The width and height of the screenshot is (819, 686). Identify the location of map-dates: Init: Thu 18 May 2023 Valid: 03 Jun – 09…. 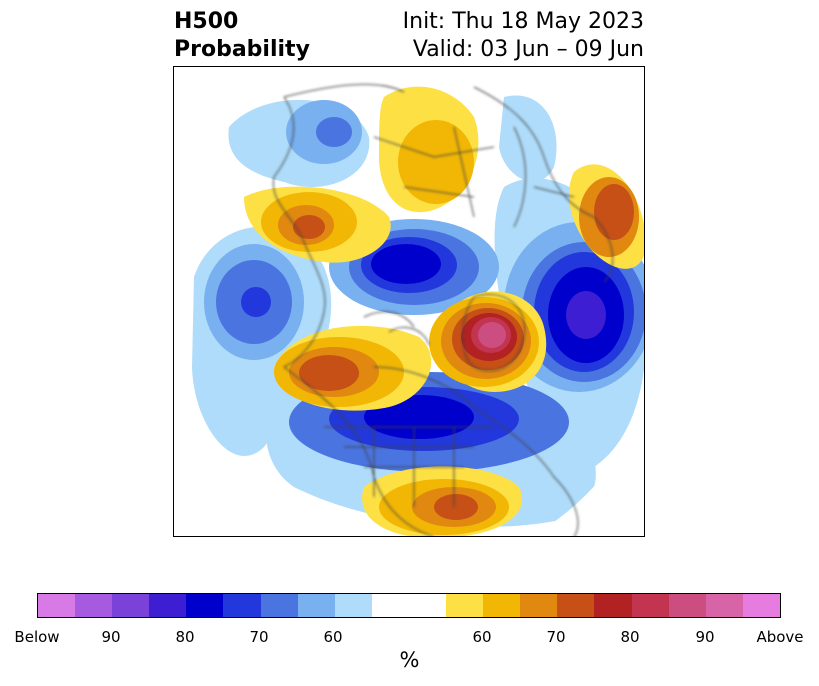
(523, 36).